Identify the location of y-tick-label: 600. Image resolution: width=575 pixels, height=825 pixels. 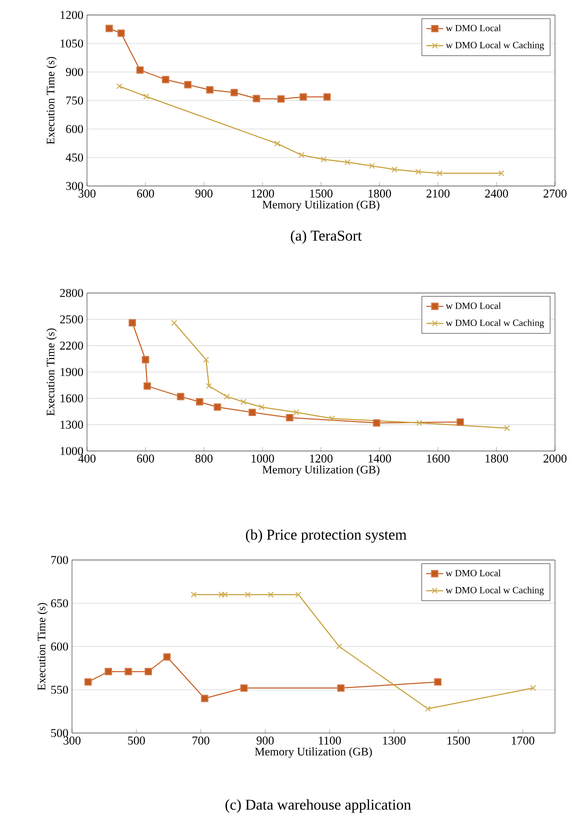
(59, 646).